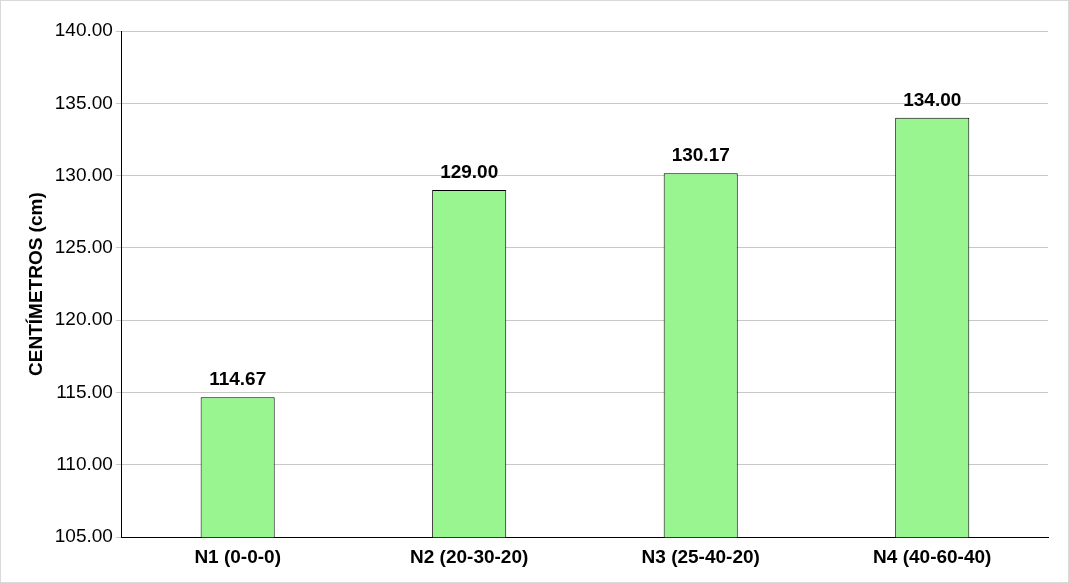 This screenshot has height=583, width=1069. Describe the element at coordinates (237, 556) in the screenshot. I see `x-tick-label: N1 (0-0-0)` at that location.